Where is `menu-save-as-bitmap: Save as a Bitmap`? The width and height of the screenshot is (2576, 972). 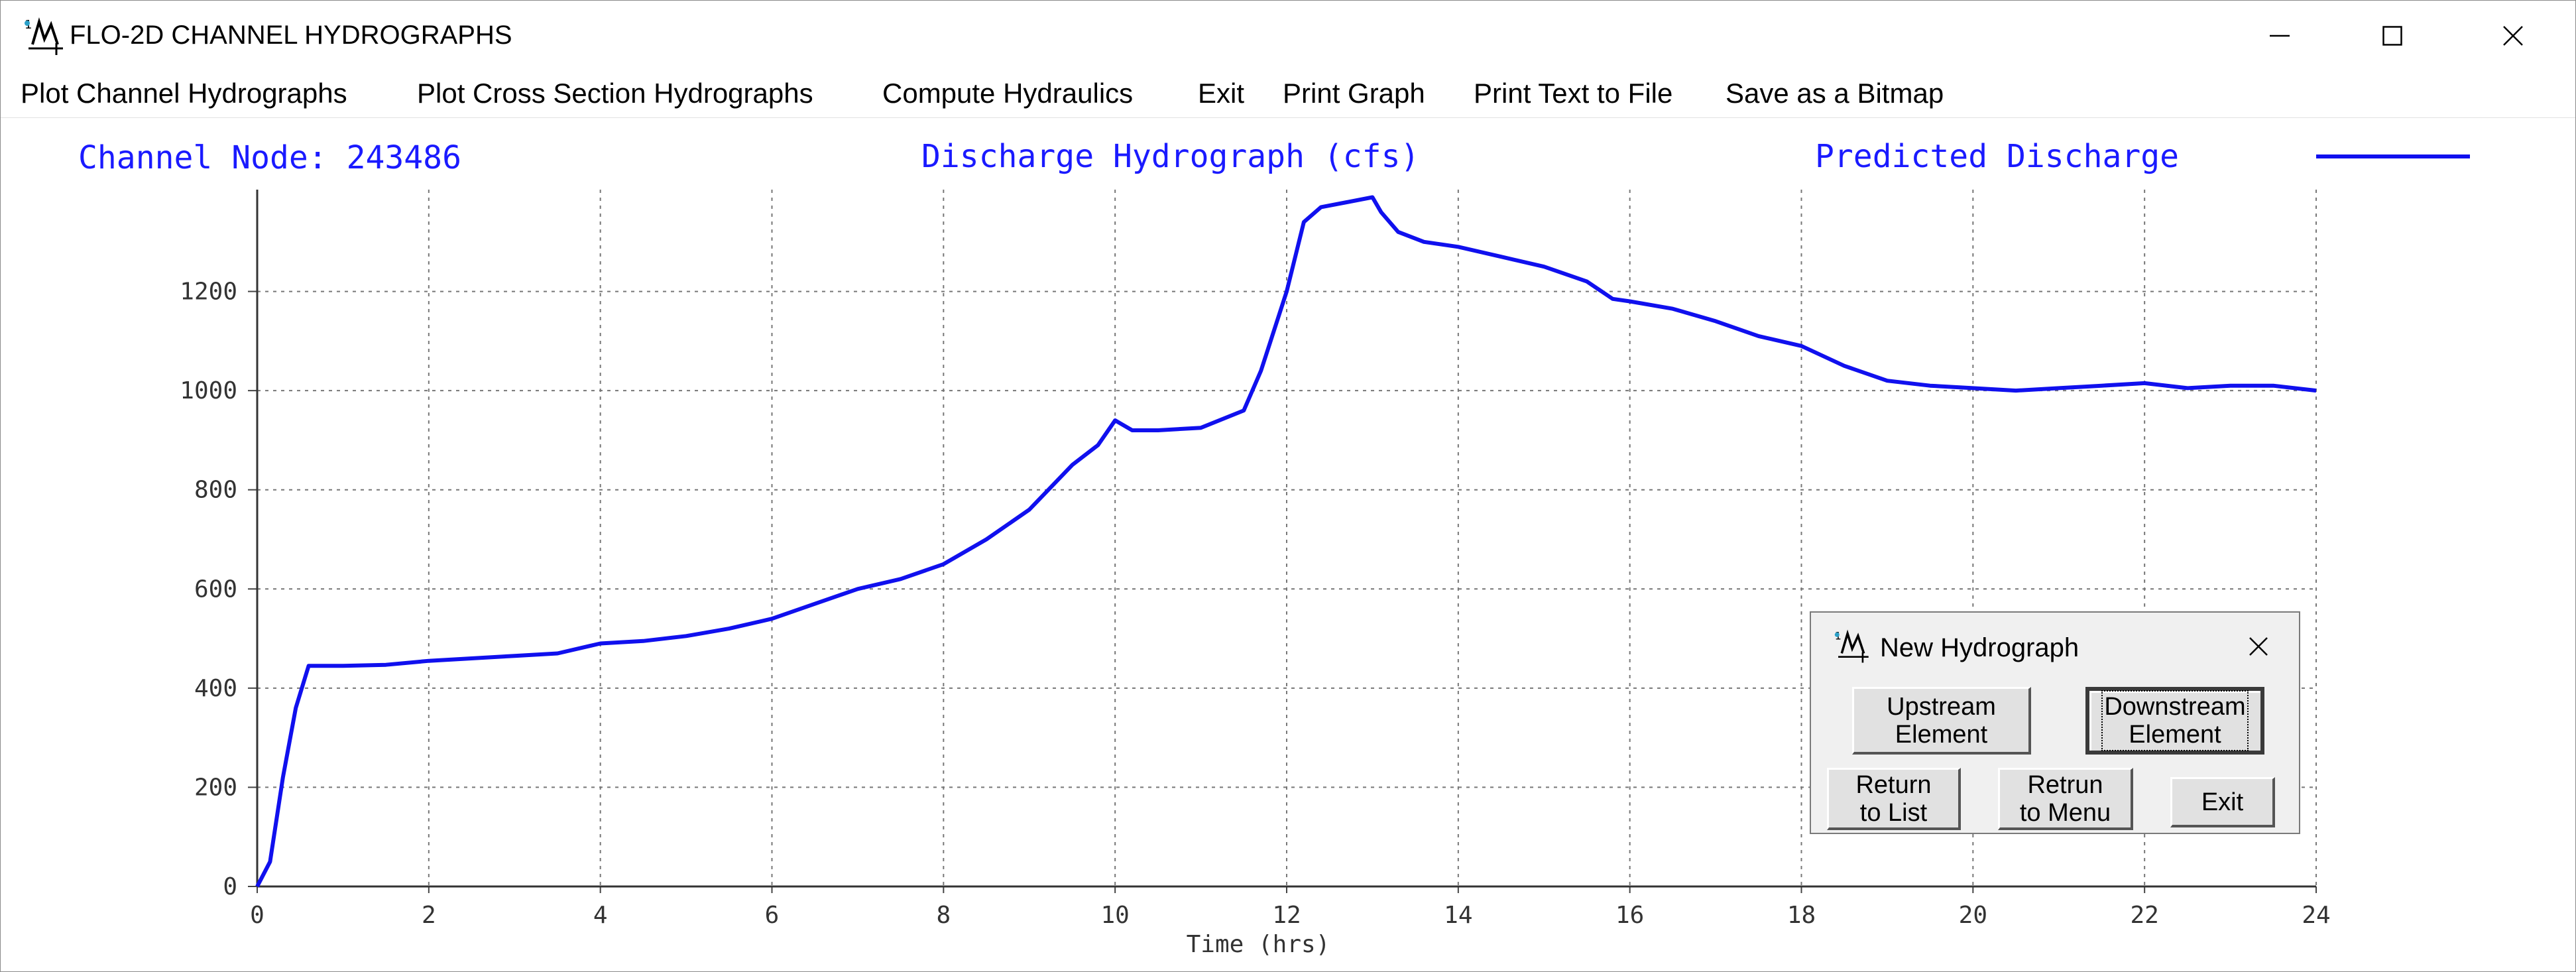 menu-save-as-bitmap: Save as a Bitmap is located at coordinates (1835, 93).